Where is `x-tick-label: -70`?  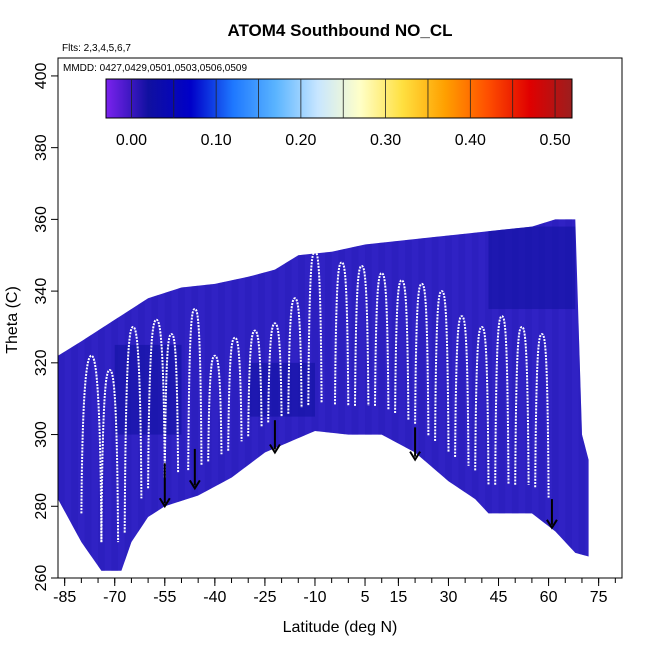 x-tick-label: -70 is located at coordinates (114, 597).